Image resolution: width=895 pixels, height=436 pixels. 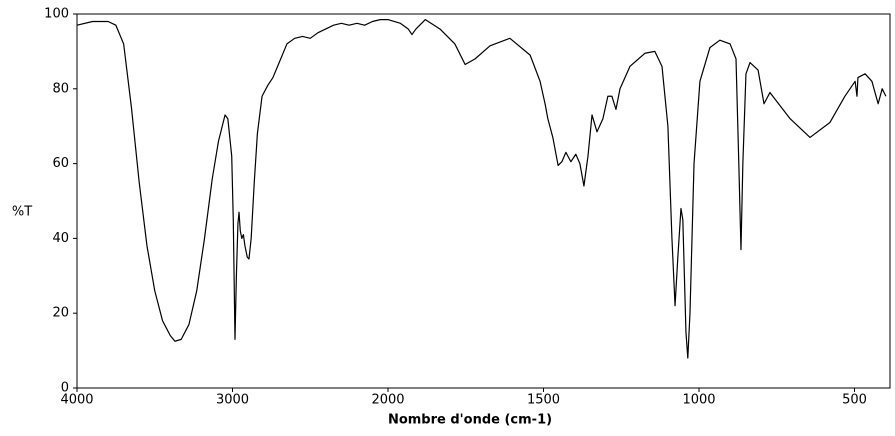 What do you see at coordinates (60, 88) in the screenshot?
I see `y-tick-label: 80` at bounding box center [60, 88].